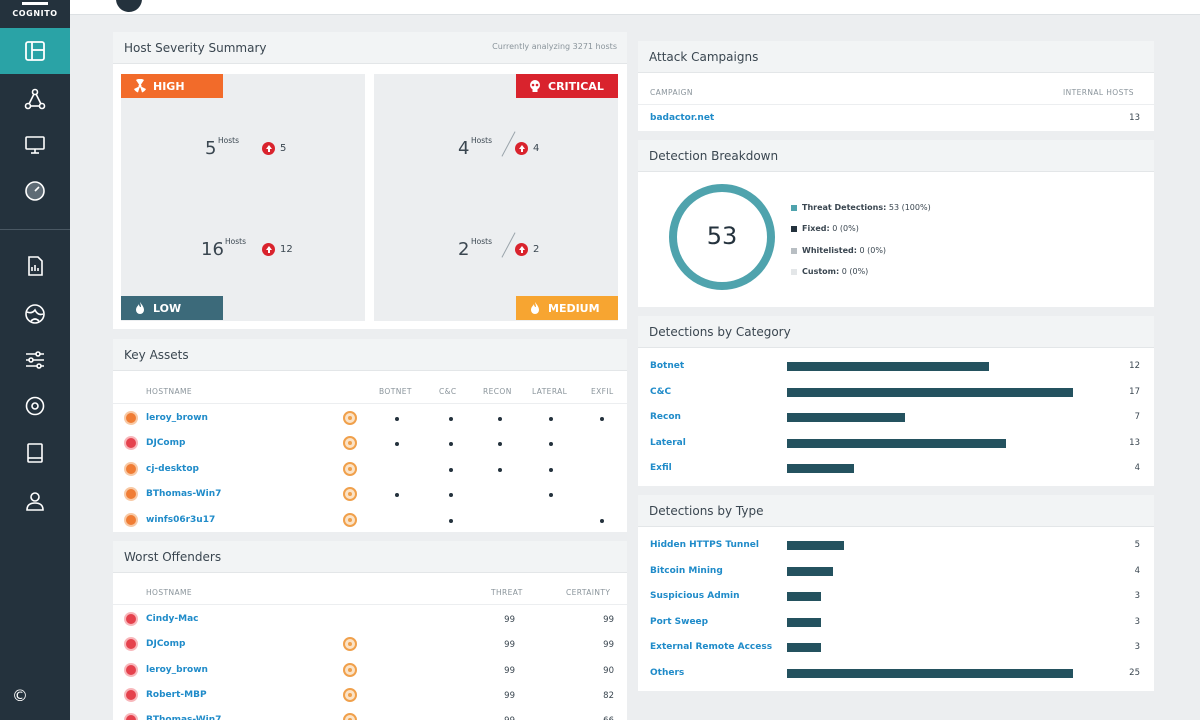  I want to click on legend-item: Threat Detections: 53 (100%), so click(866, 207).